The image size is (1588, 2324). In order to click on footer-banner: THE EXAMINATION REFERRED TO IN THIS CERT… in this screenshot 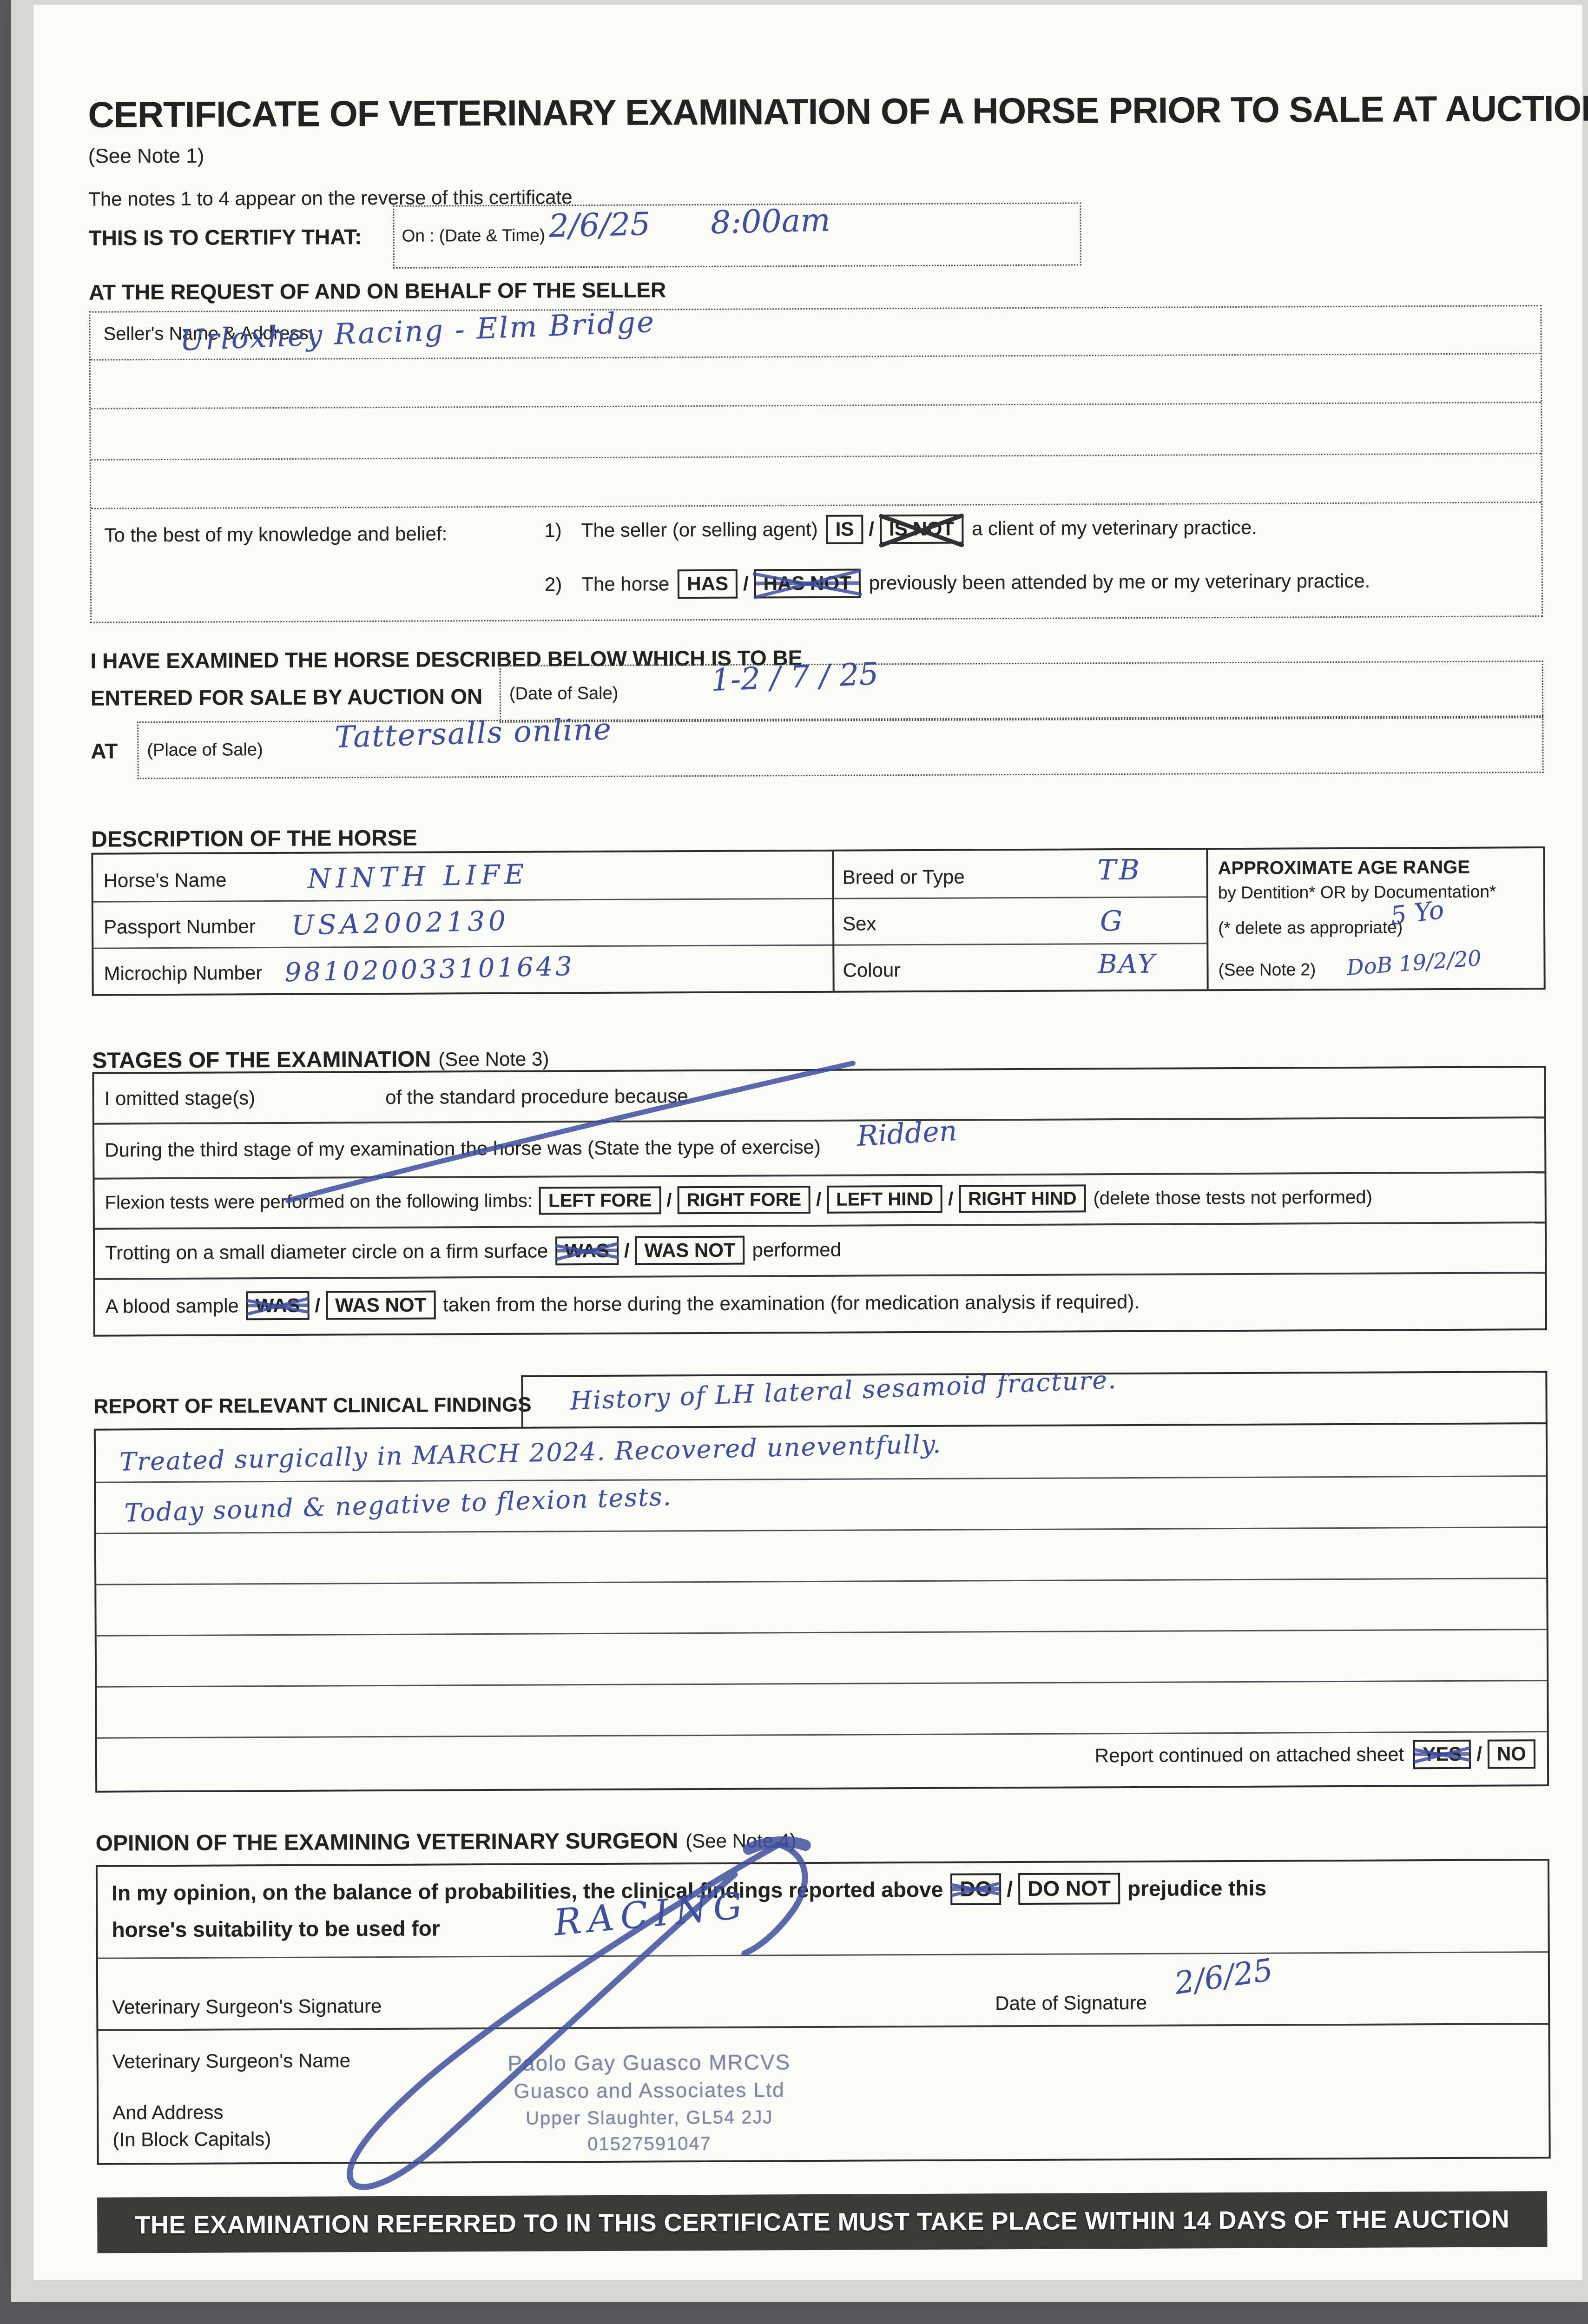, I will do `click(822, 2222)`.